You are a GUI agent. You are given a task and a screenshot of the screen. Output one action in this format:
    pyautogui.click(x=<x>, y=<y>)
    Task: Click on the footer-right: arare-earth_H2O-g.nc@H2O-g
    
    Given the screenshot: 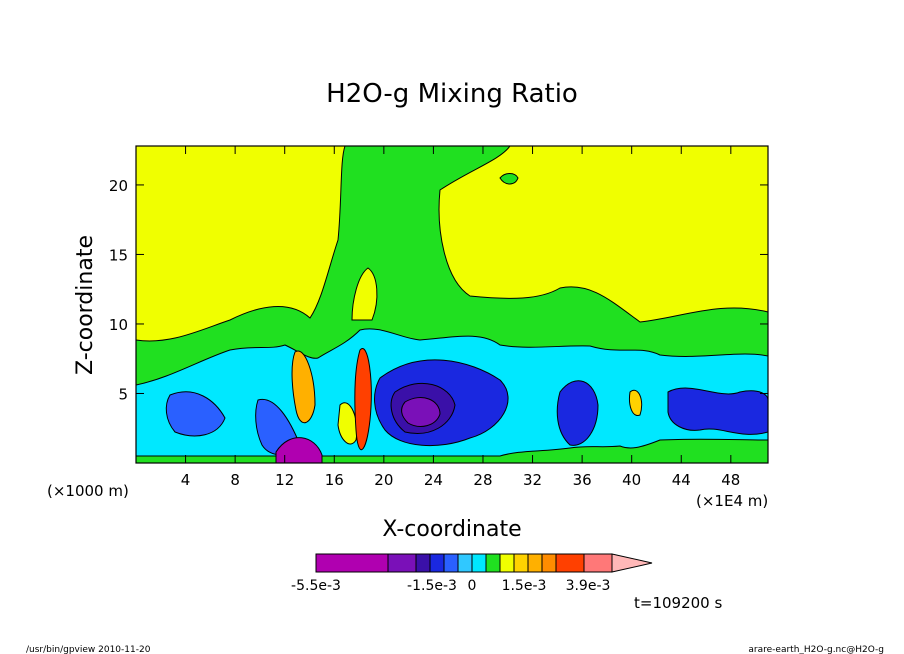 What is the action you would take?
    pyautogui.click(x=816, y=649)
    